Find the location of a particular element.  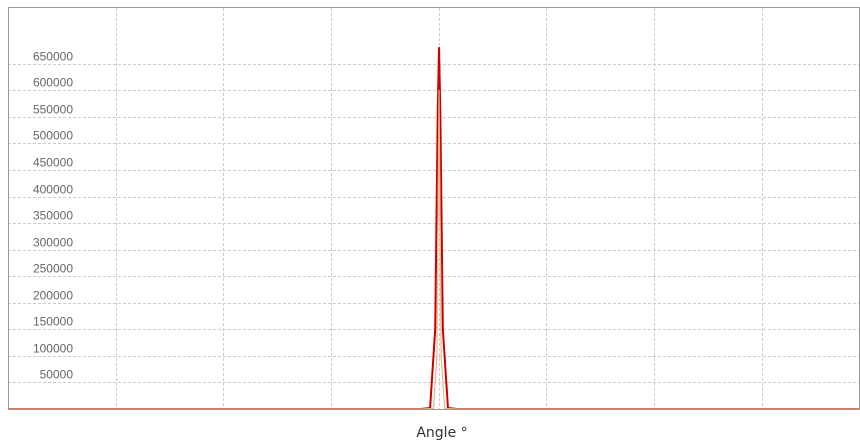

y-tick-label: 450000 is located at coordinates (53, 163).